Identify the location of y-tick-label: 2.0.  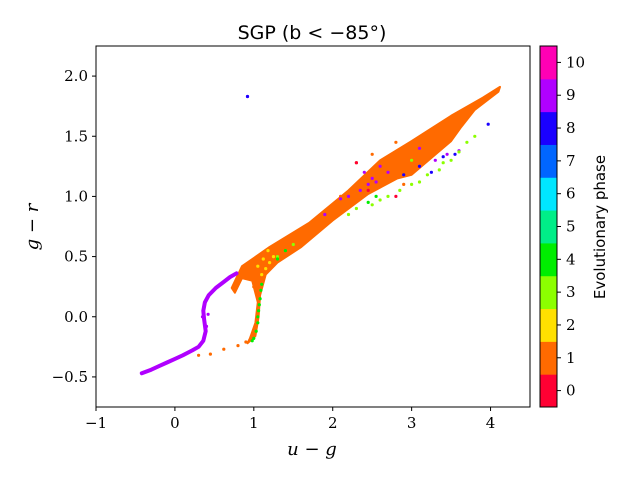
(76, 76).